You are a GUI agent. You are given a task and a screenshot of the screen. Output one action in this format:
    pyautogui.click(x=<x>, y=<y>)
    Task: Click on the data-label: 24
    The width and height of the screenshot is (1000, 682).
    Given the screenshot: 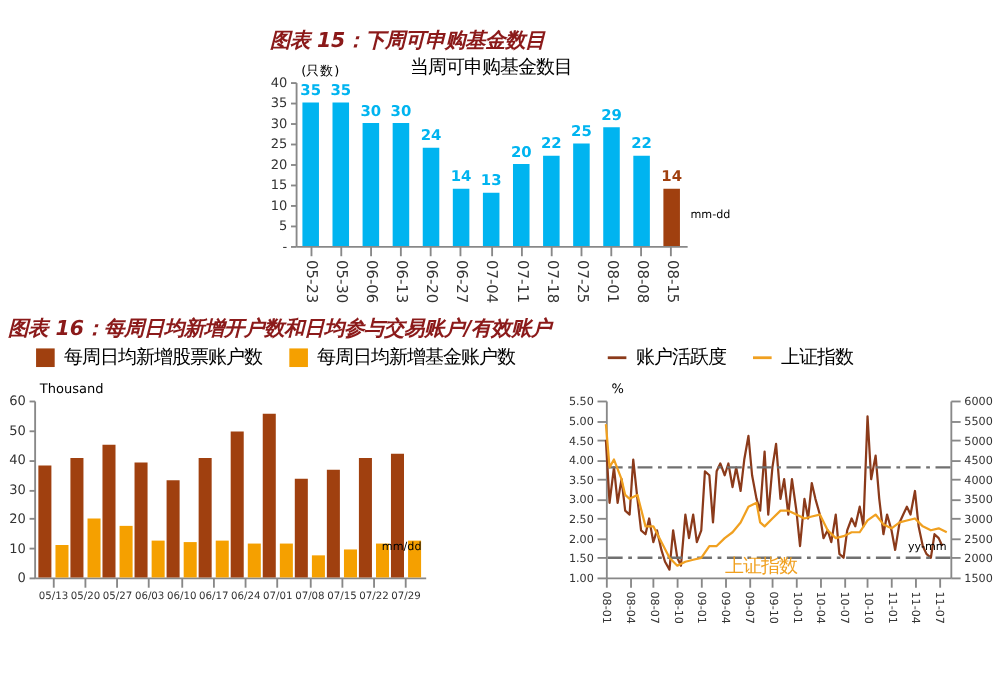 What is the action you would take?
    pyautogui.click(x=431, y=135)
    